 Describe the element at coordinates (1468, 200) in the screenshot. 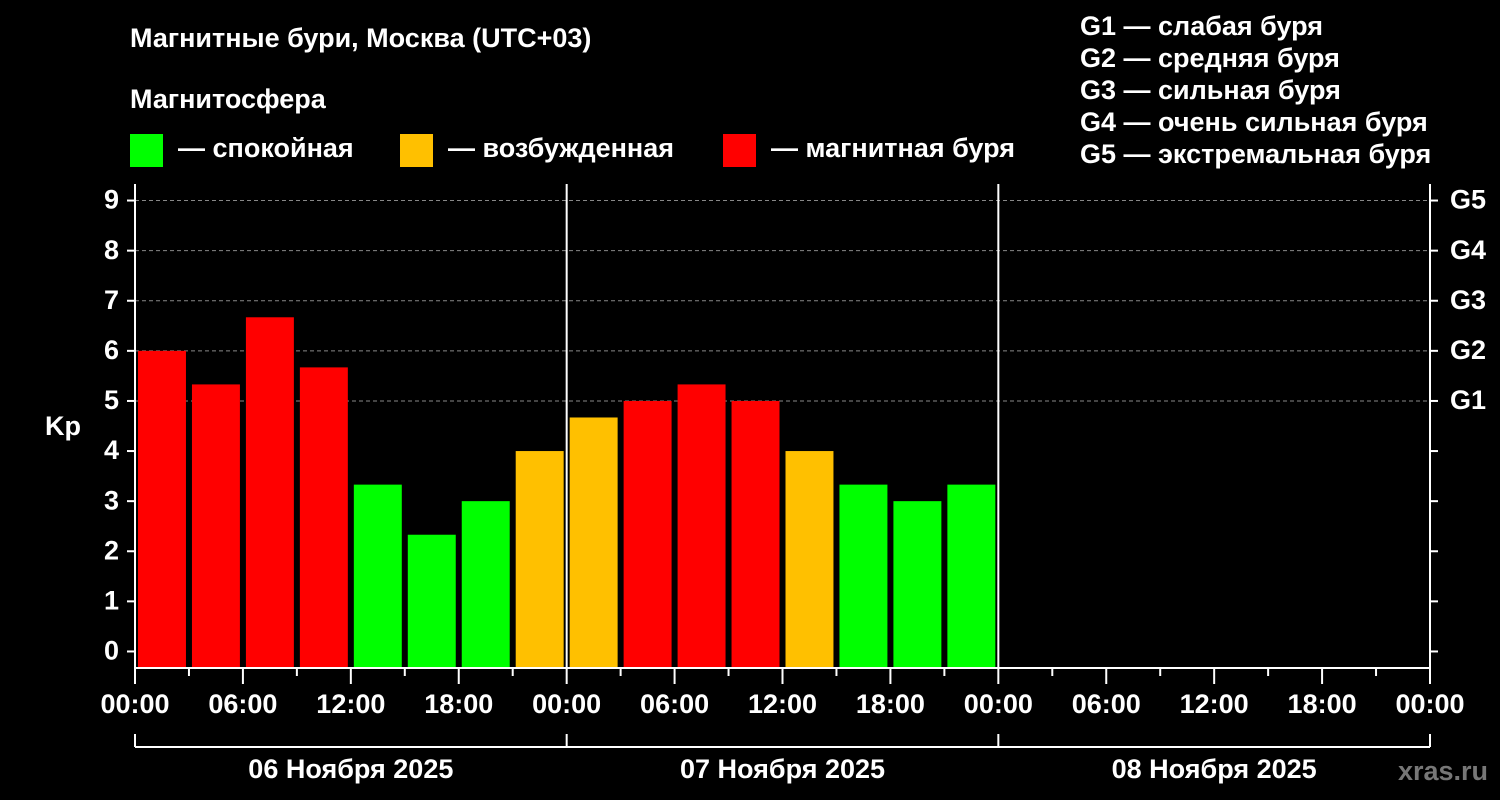

I see `y2-tick-label: G5` at that location.